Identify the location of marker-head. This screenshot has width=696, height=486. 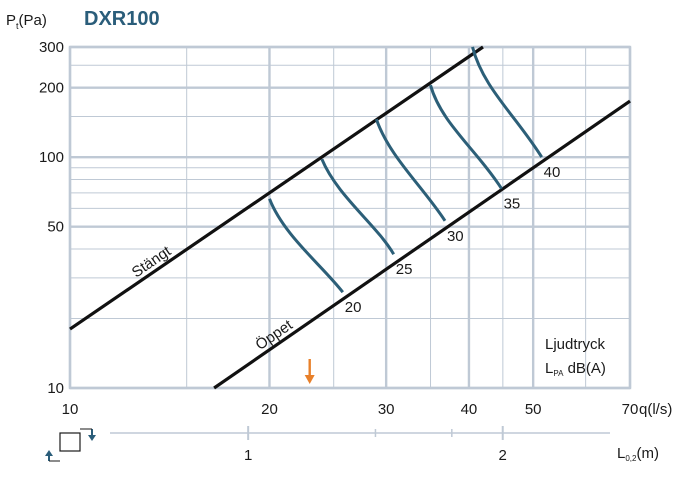
(309, 379).